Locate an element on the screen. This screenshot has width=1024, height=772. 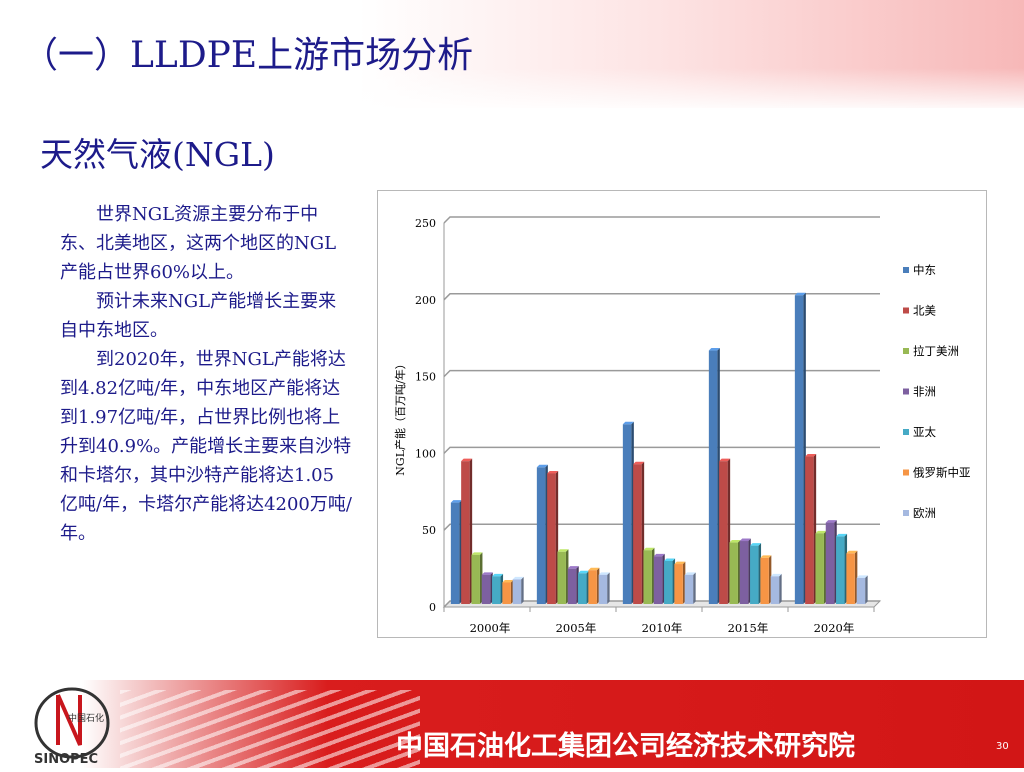
x-tick-label: 2020年 is located at coordinates (834, 628).